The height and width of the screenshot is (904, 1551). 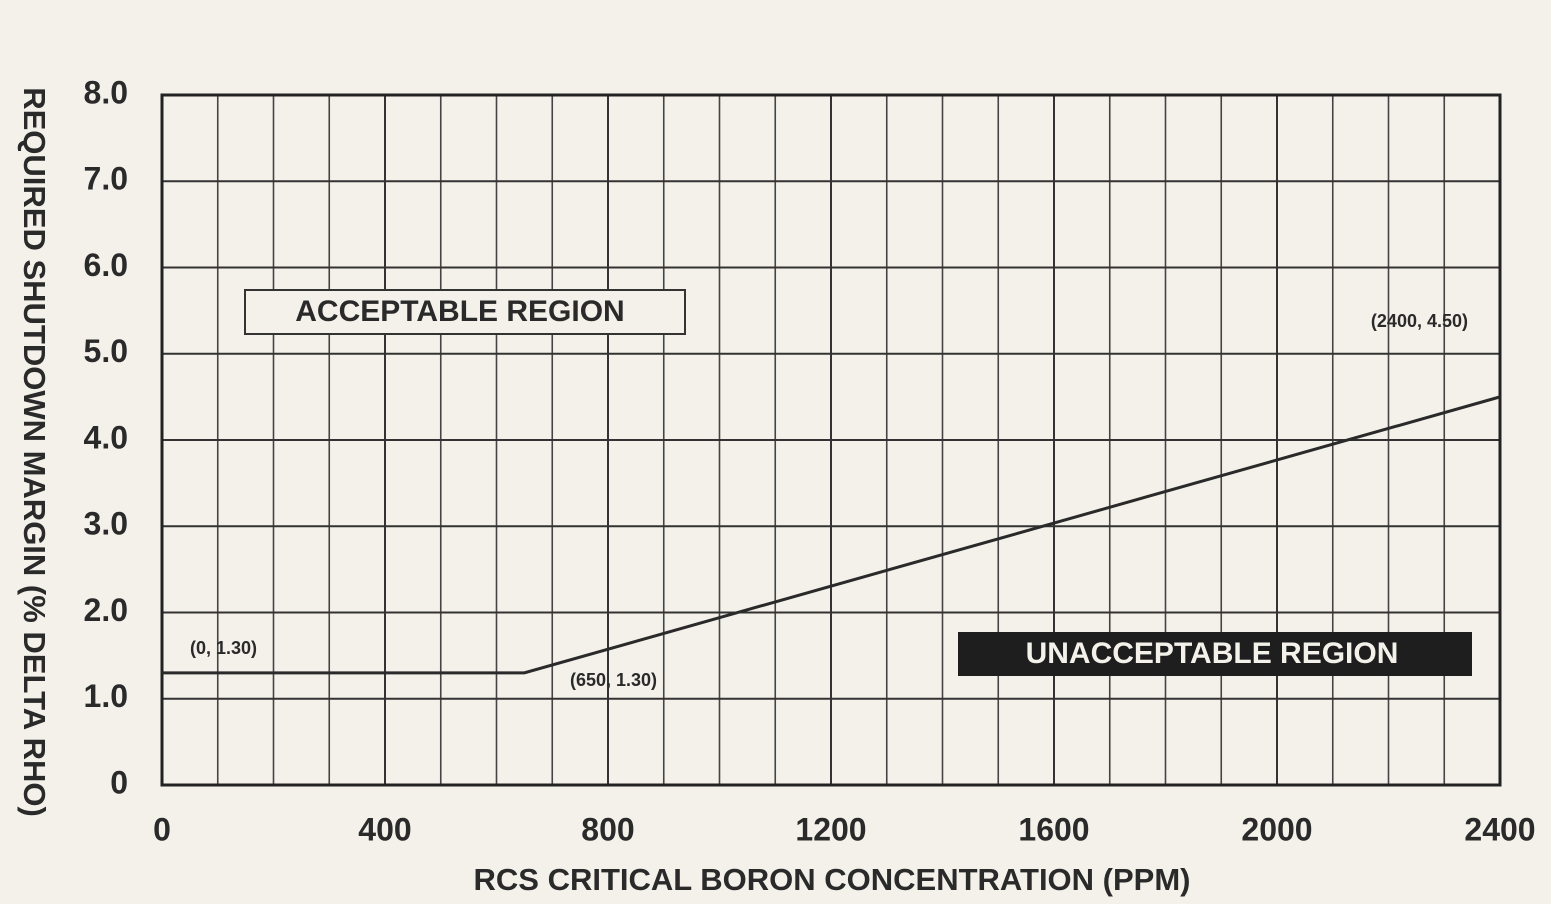 I want to click on x-tick-label: 2400, so click(x=1499, y=829).